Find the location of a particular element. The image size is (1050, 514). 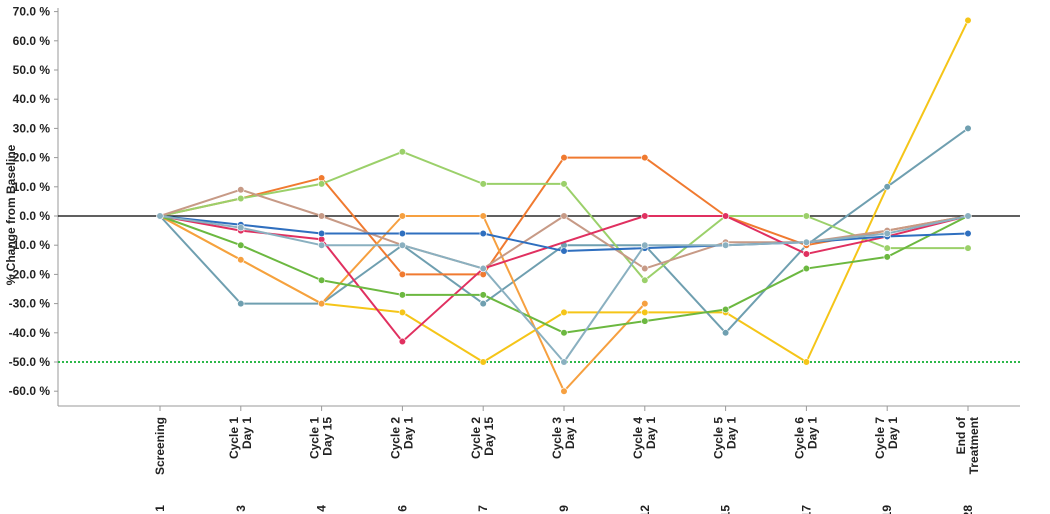

x-day-label: 15 is located at coordinates (726, 509).